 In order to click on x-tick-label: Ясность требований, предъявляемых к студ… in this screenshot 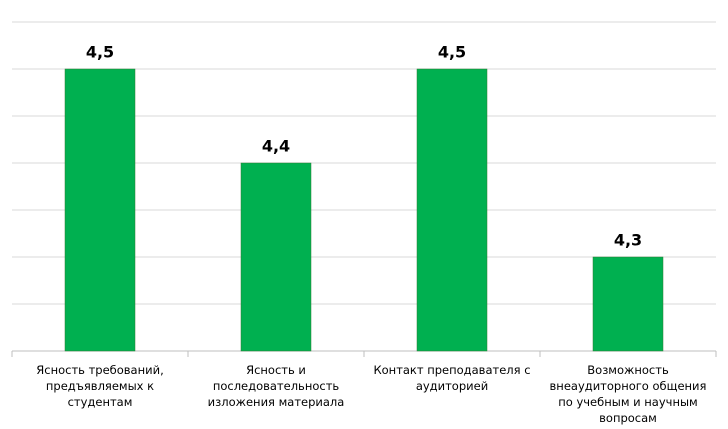, I will do `click(100, 386)`.